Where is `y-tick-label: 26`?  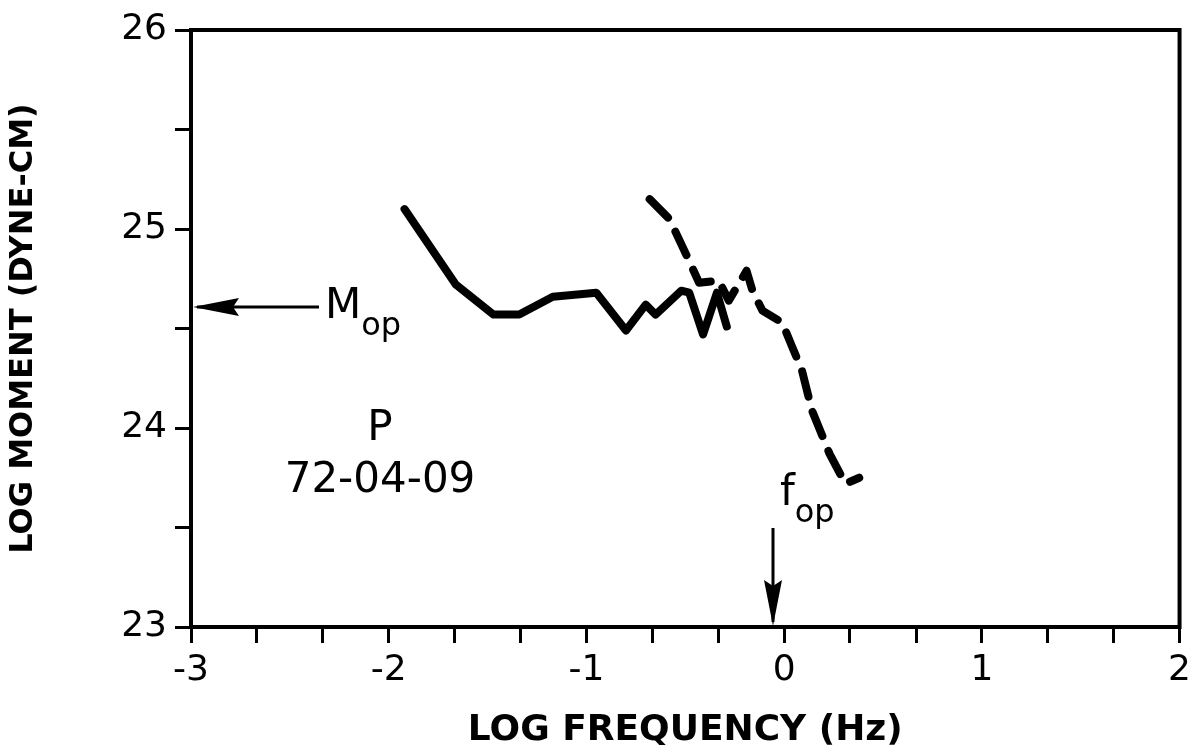
y-tick-label: 26 is located at coordinates (144, 27).